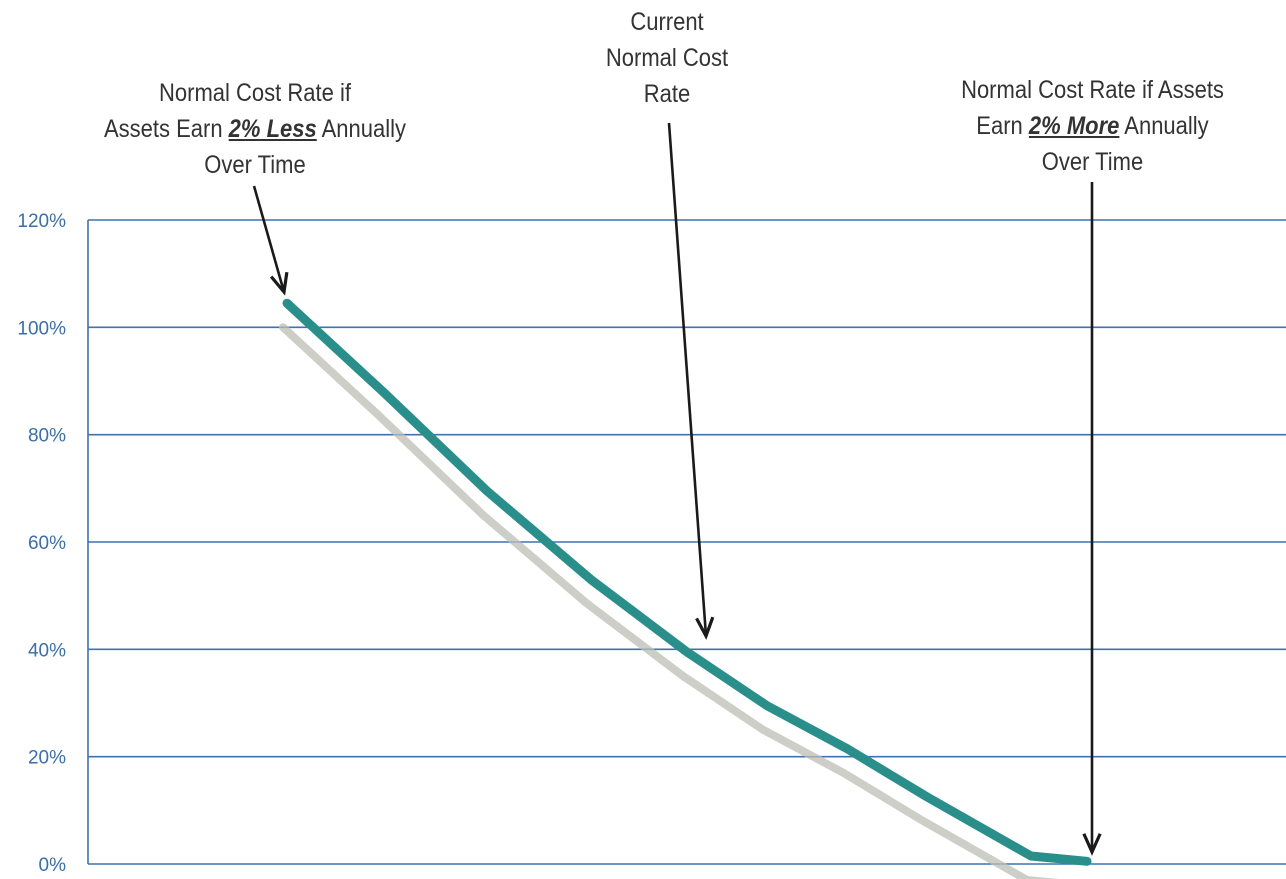 This screenshot has width=1286, height=879. Describe the element at coordinates (272, 129) in the screenshot. I see `annotation-emphasis: 2% Less` at that location.